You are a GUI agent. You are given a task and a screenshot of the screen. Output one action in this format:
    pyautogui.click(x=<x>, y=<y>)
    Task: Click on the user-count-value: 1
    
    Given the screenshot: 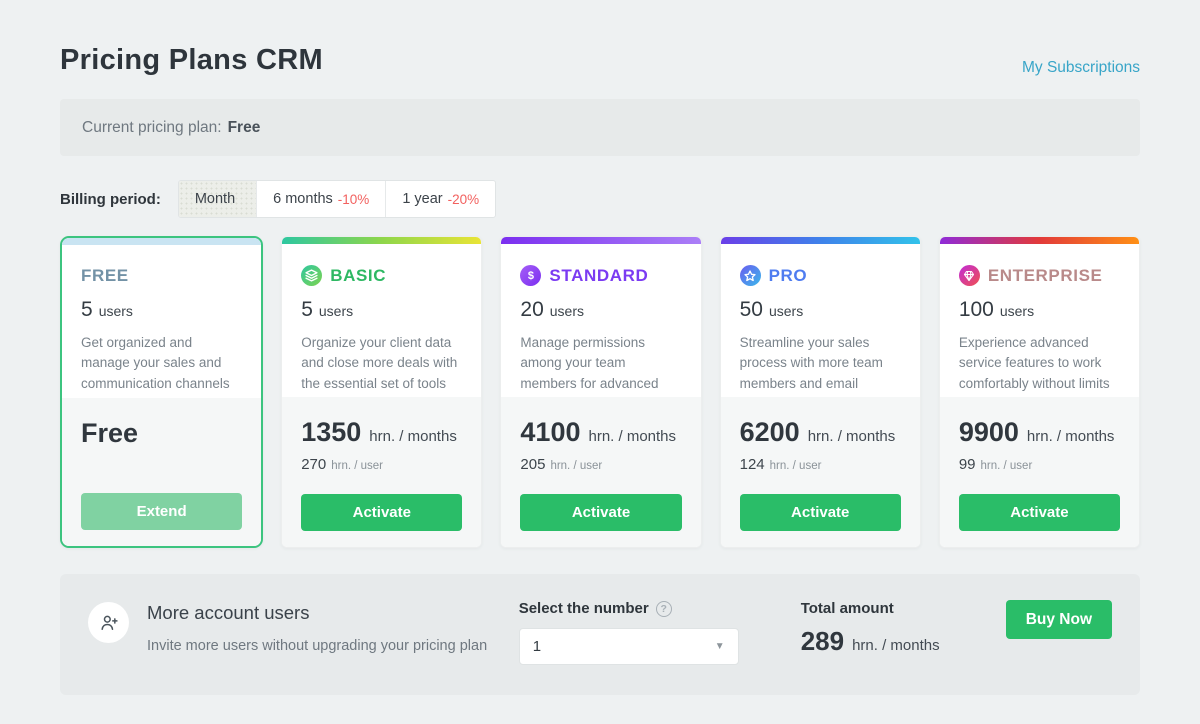 What is the action you would take?
    pyautogui.click(x=537, y=646)
    